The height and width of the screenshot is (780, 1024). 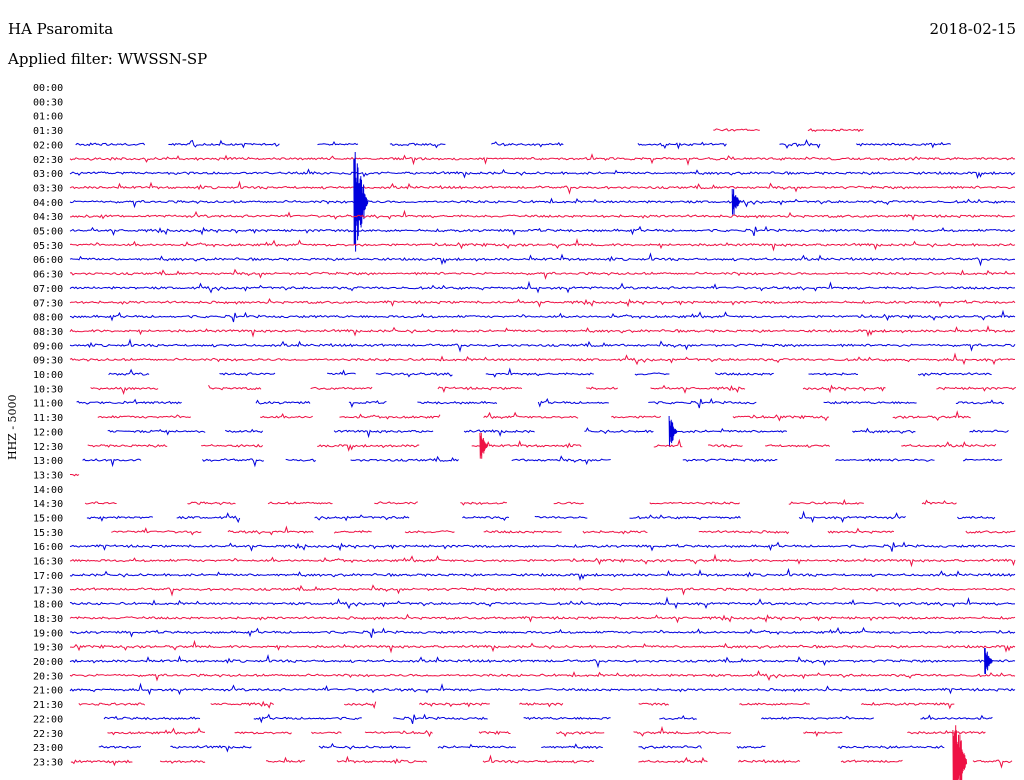 What do you see at coordinates (48, 719) in the screenshot?
I see `row-tick-label: 22:00` at bounding box center [48, 719].